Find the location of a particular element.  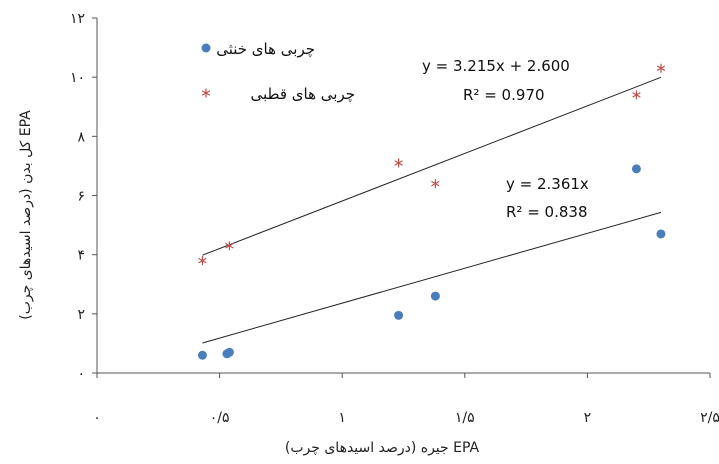

r2-polar: R² = 0.970 is located at coordinates (503, 95).